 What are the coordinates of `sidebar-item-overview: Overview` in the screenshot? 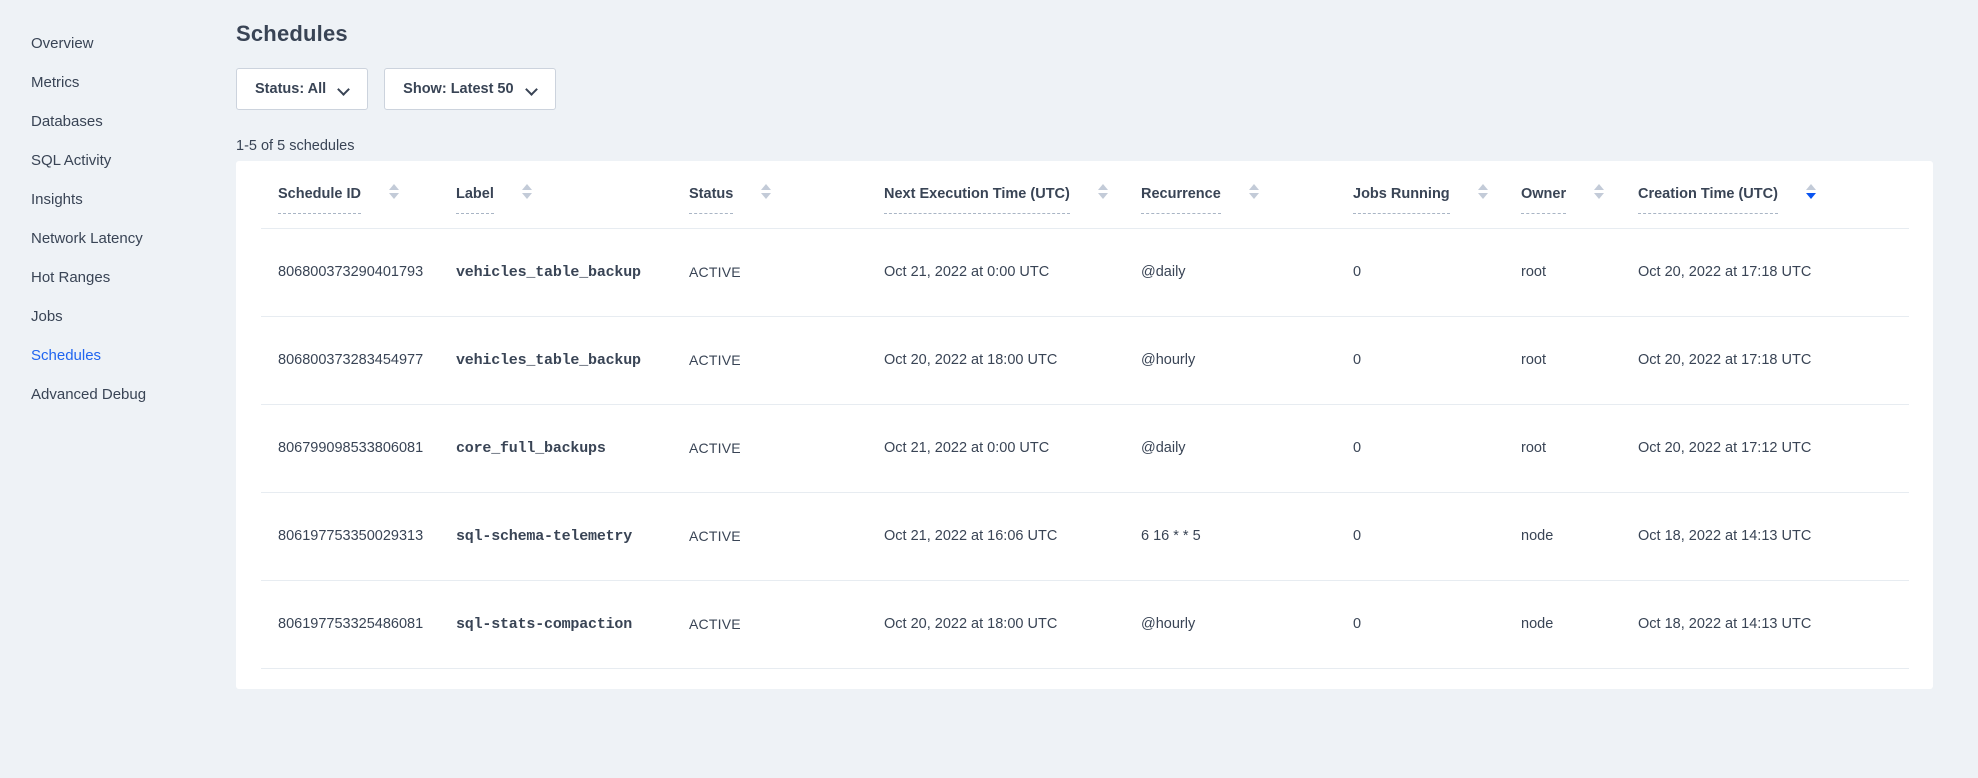 It's located at (62, 43).